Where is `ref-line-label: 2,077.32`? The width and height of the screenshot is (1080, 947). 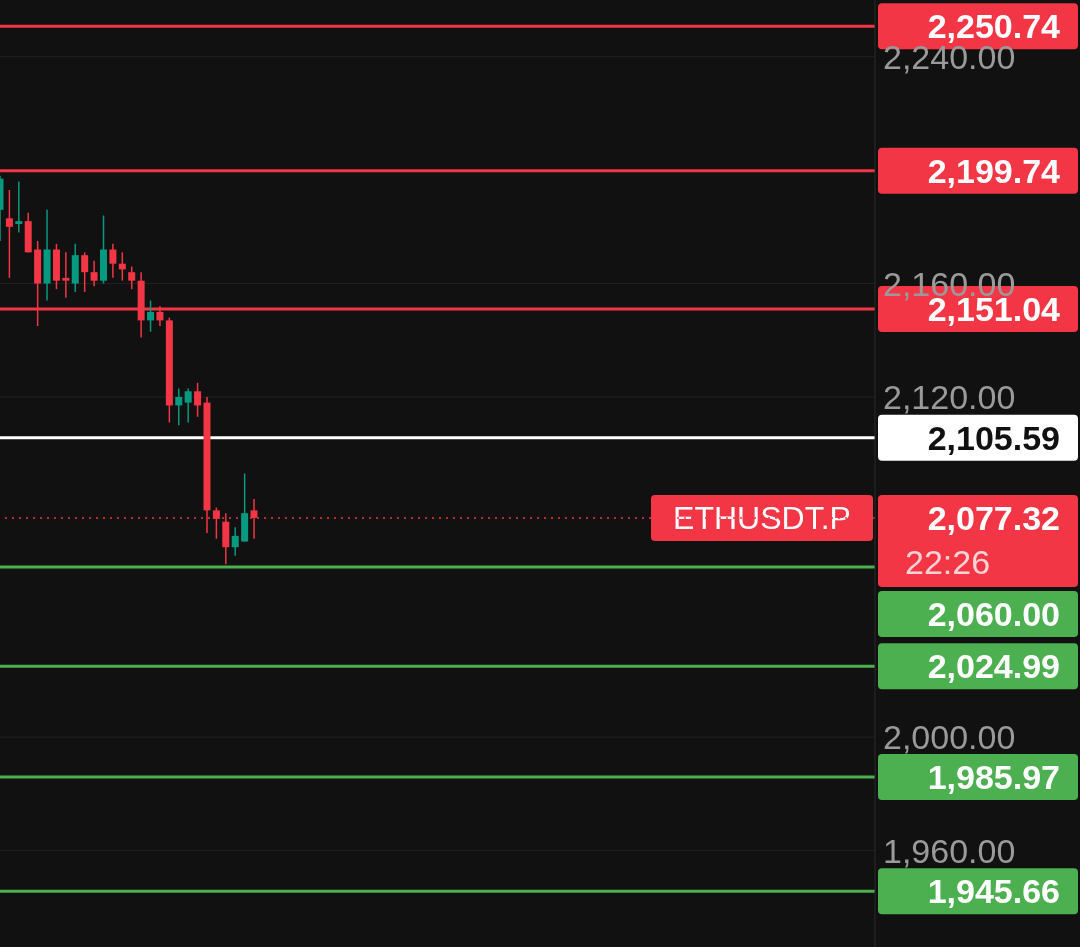 ref-line-label: 2,077.32 is located at coordinates (993, 517).